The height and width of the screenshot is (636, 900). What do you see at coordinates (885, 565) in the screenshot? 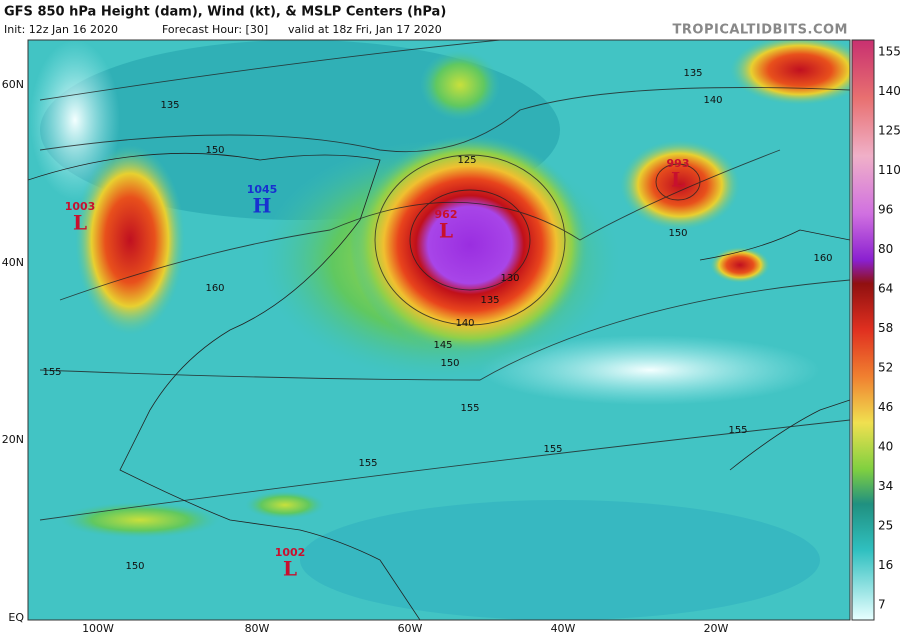
I see `colorbar-label: 16` at bounding box center [885, 565].